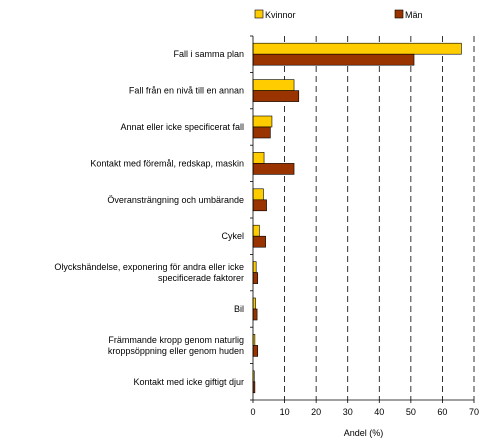  Describe the element at coordinates (280, 15) in the screenshot. I see `legend-label-kvinnor: Kvinnor` at that location.